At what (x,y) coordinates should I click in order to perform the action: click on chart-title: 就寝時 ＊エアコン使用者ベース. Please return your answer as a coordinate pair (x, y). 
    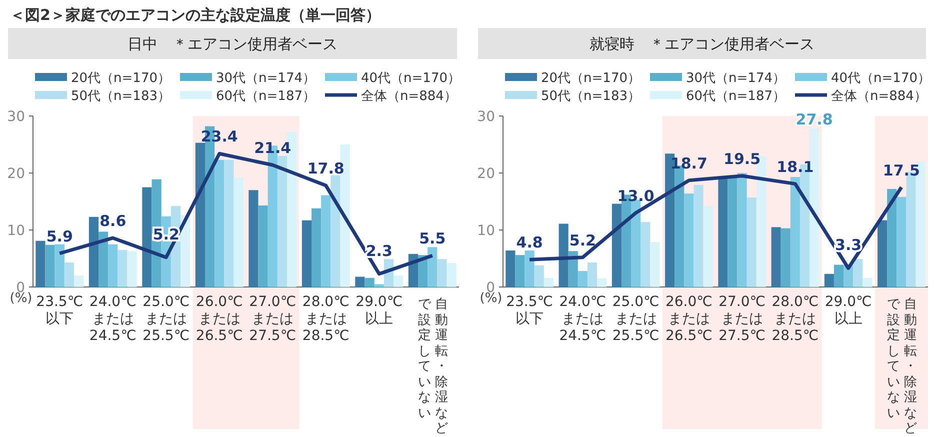
    Looking at the image, I should click on (702, 44).